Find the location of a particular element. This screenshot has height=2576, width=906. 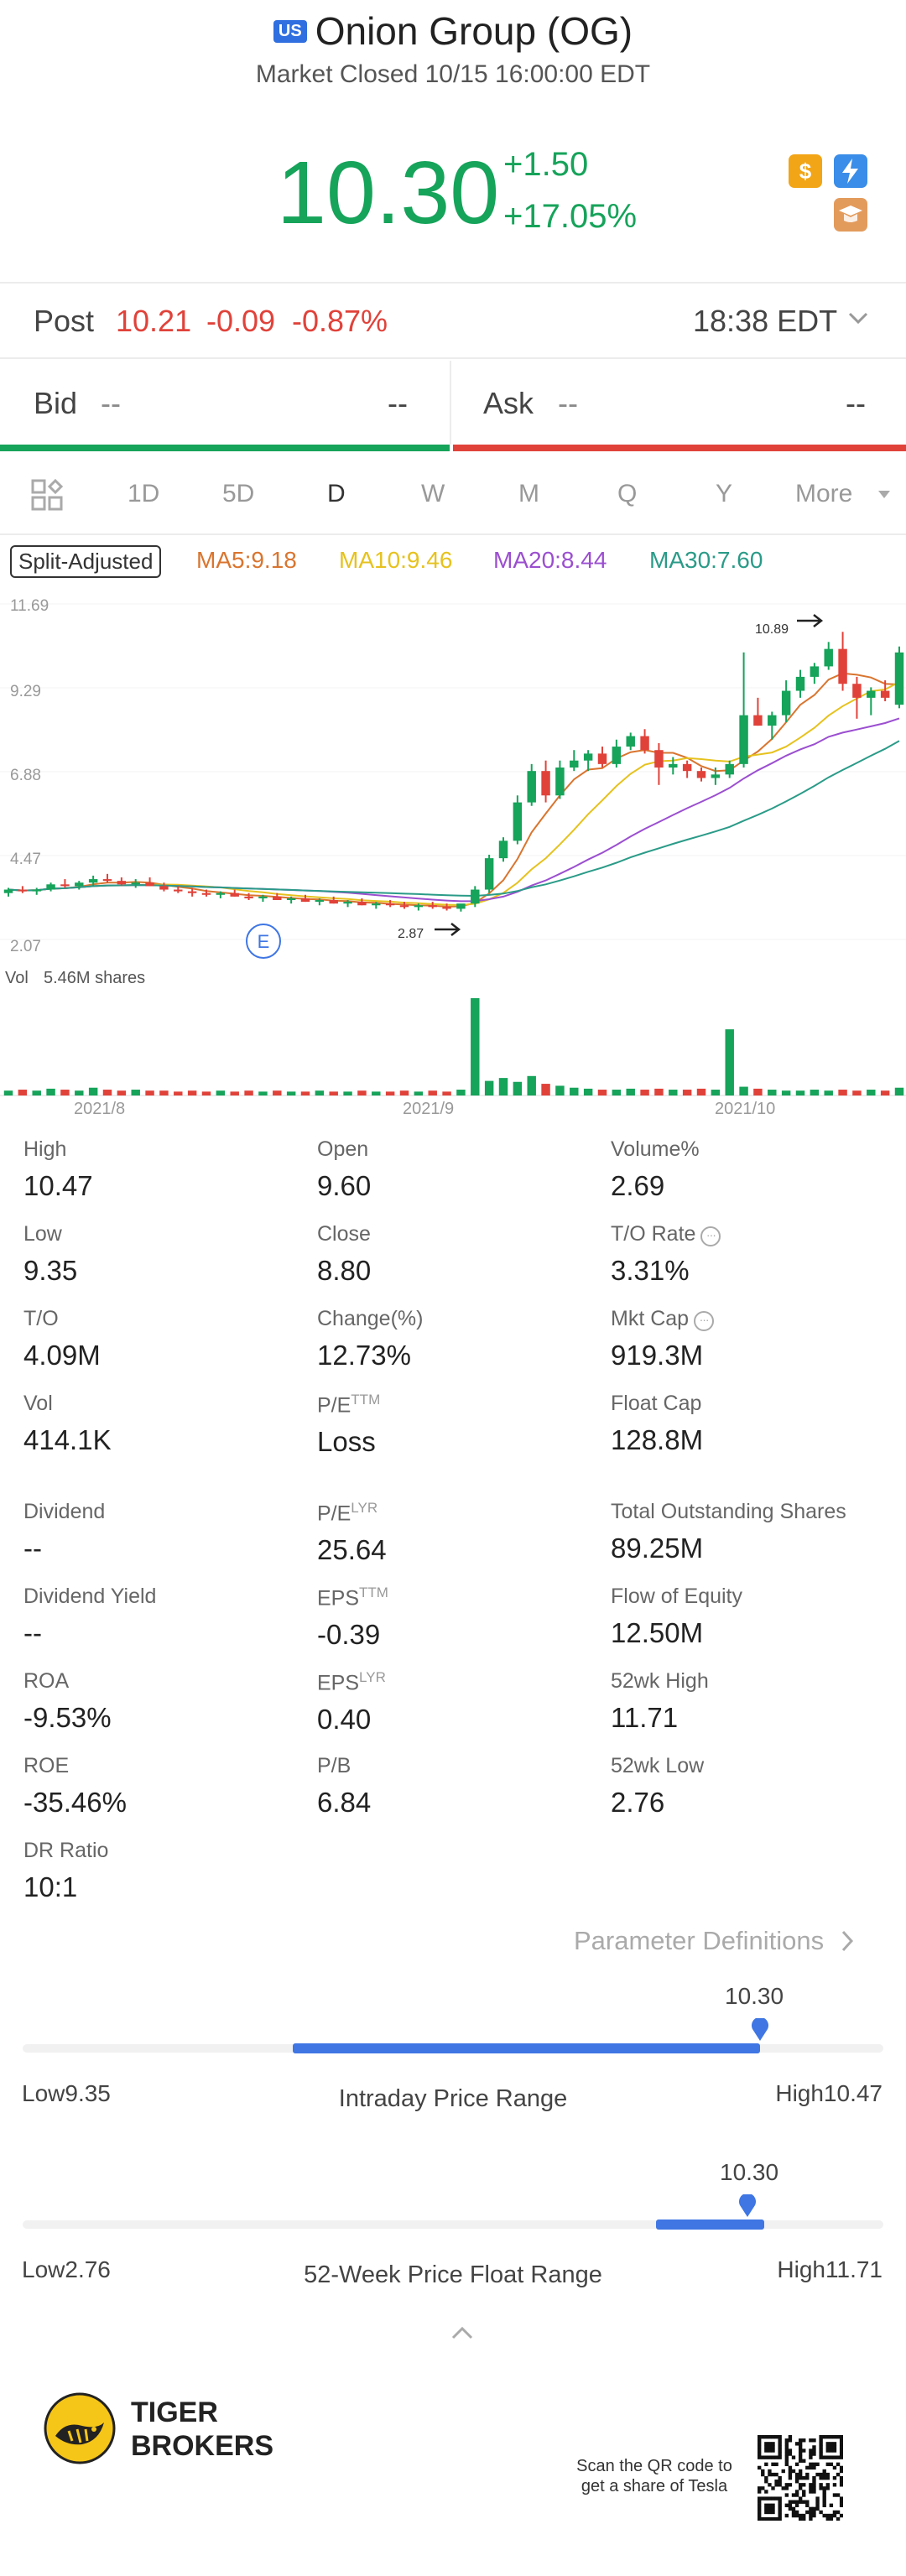

stat-value: 9.35 is located at coordinates (50, 1270).